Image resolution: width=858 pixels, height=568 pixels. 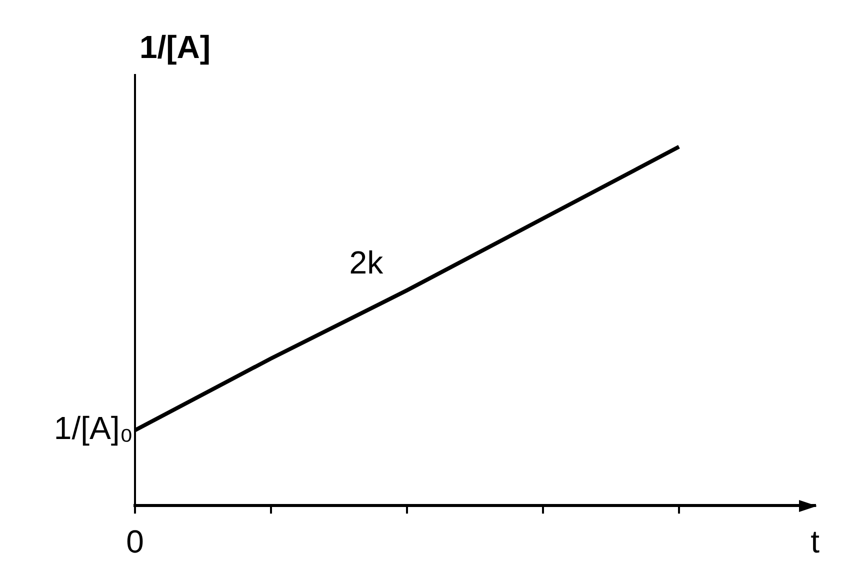 I want to click on y-axis-title: 1/[A], so click(x=175, y=46).